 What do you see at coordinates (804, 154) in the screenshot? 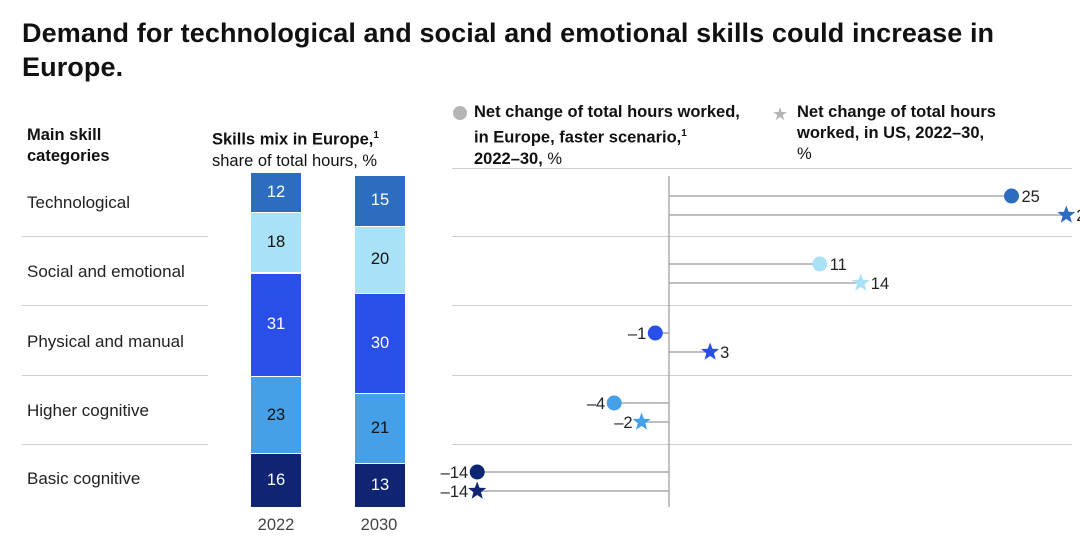
I see `us-legend-unit: %` at bounding box center [804, 154].